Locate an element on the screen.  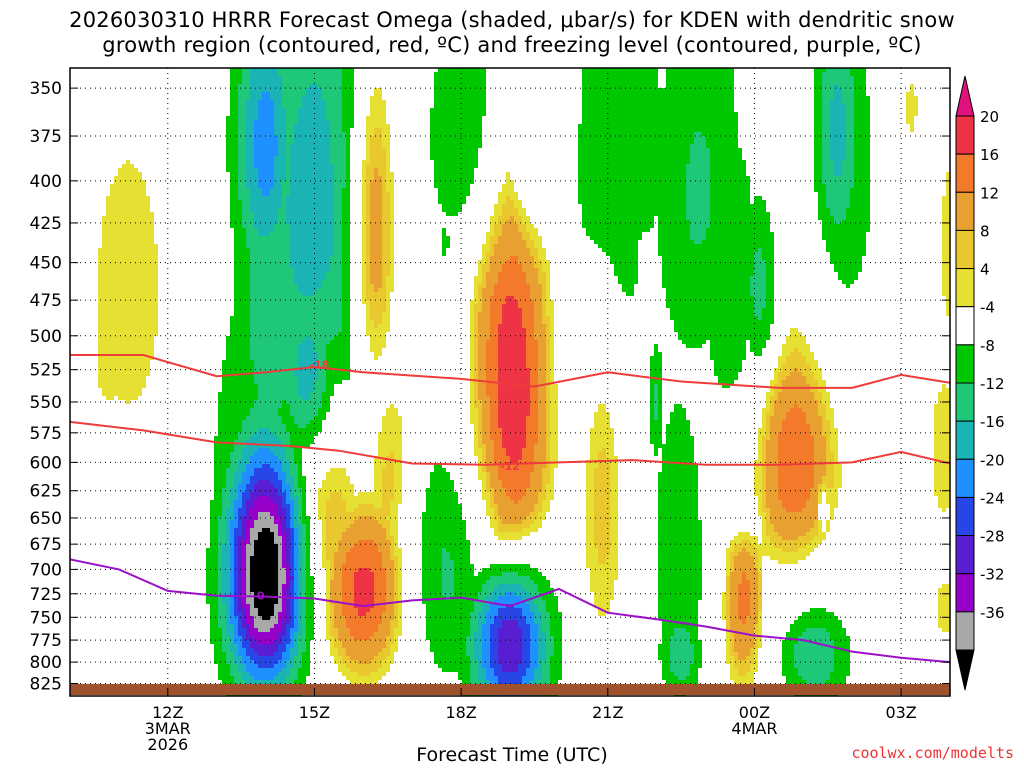
colorbar-label: 12 is located at coordinates (989, 193).